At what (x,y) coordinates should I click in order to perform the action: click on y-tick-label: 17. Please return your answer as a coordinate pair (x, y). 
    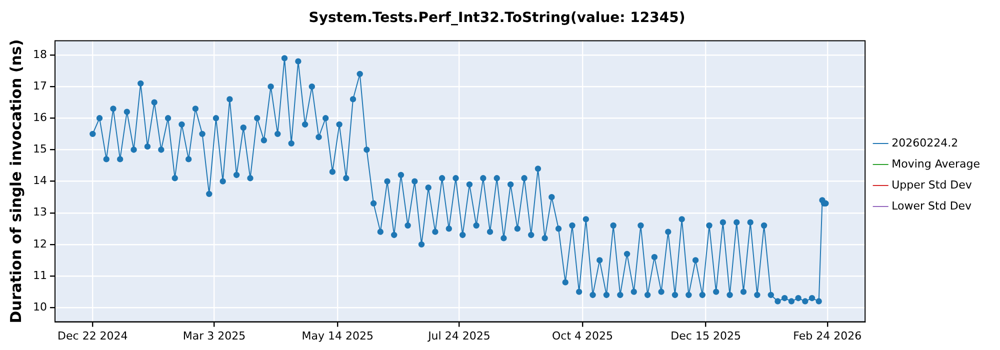
    Looking at the image, I should click on (39, 85).